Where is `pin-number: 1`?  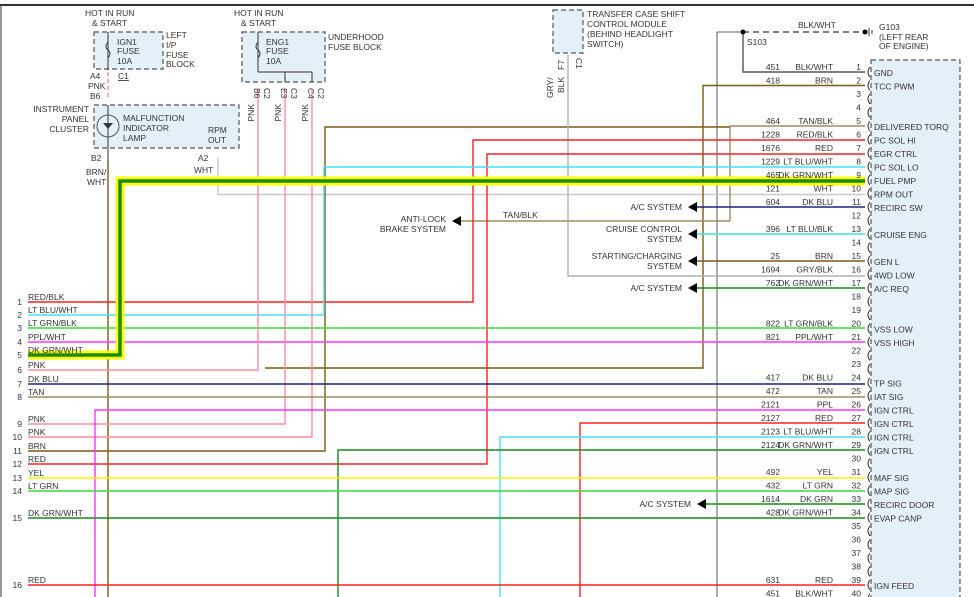 pin-number: 1 is located at coordinates (19, 302).